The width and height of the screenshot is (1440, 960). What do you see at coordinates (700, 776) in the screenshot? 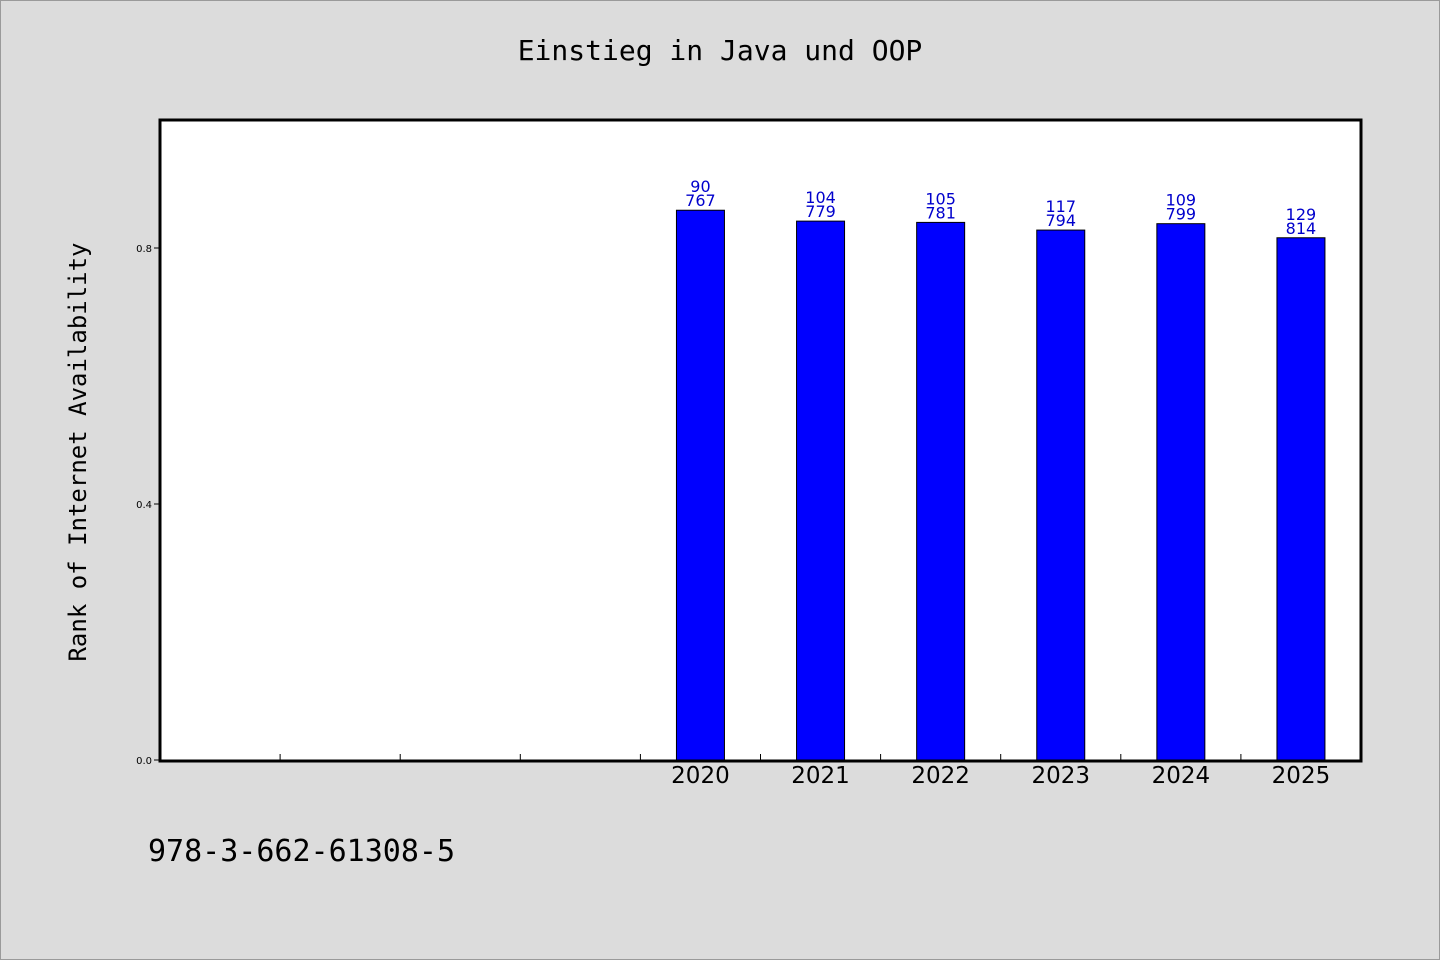
I see `x-tick-label: 2020` at bounding box center [700, 776].